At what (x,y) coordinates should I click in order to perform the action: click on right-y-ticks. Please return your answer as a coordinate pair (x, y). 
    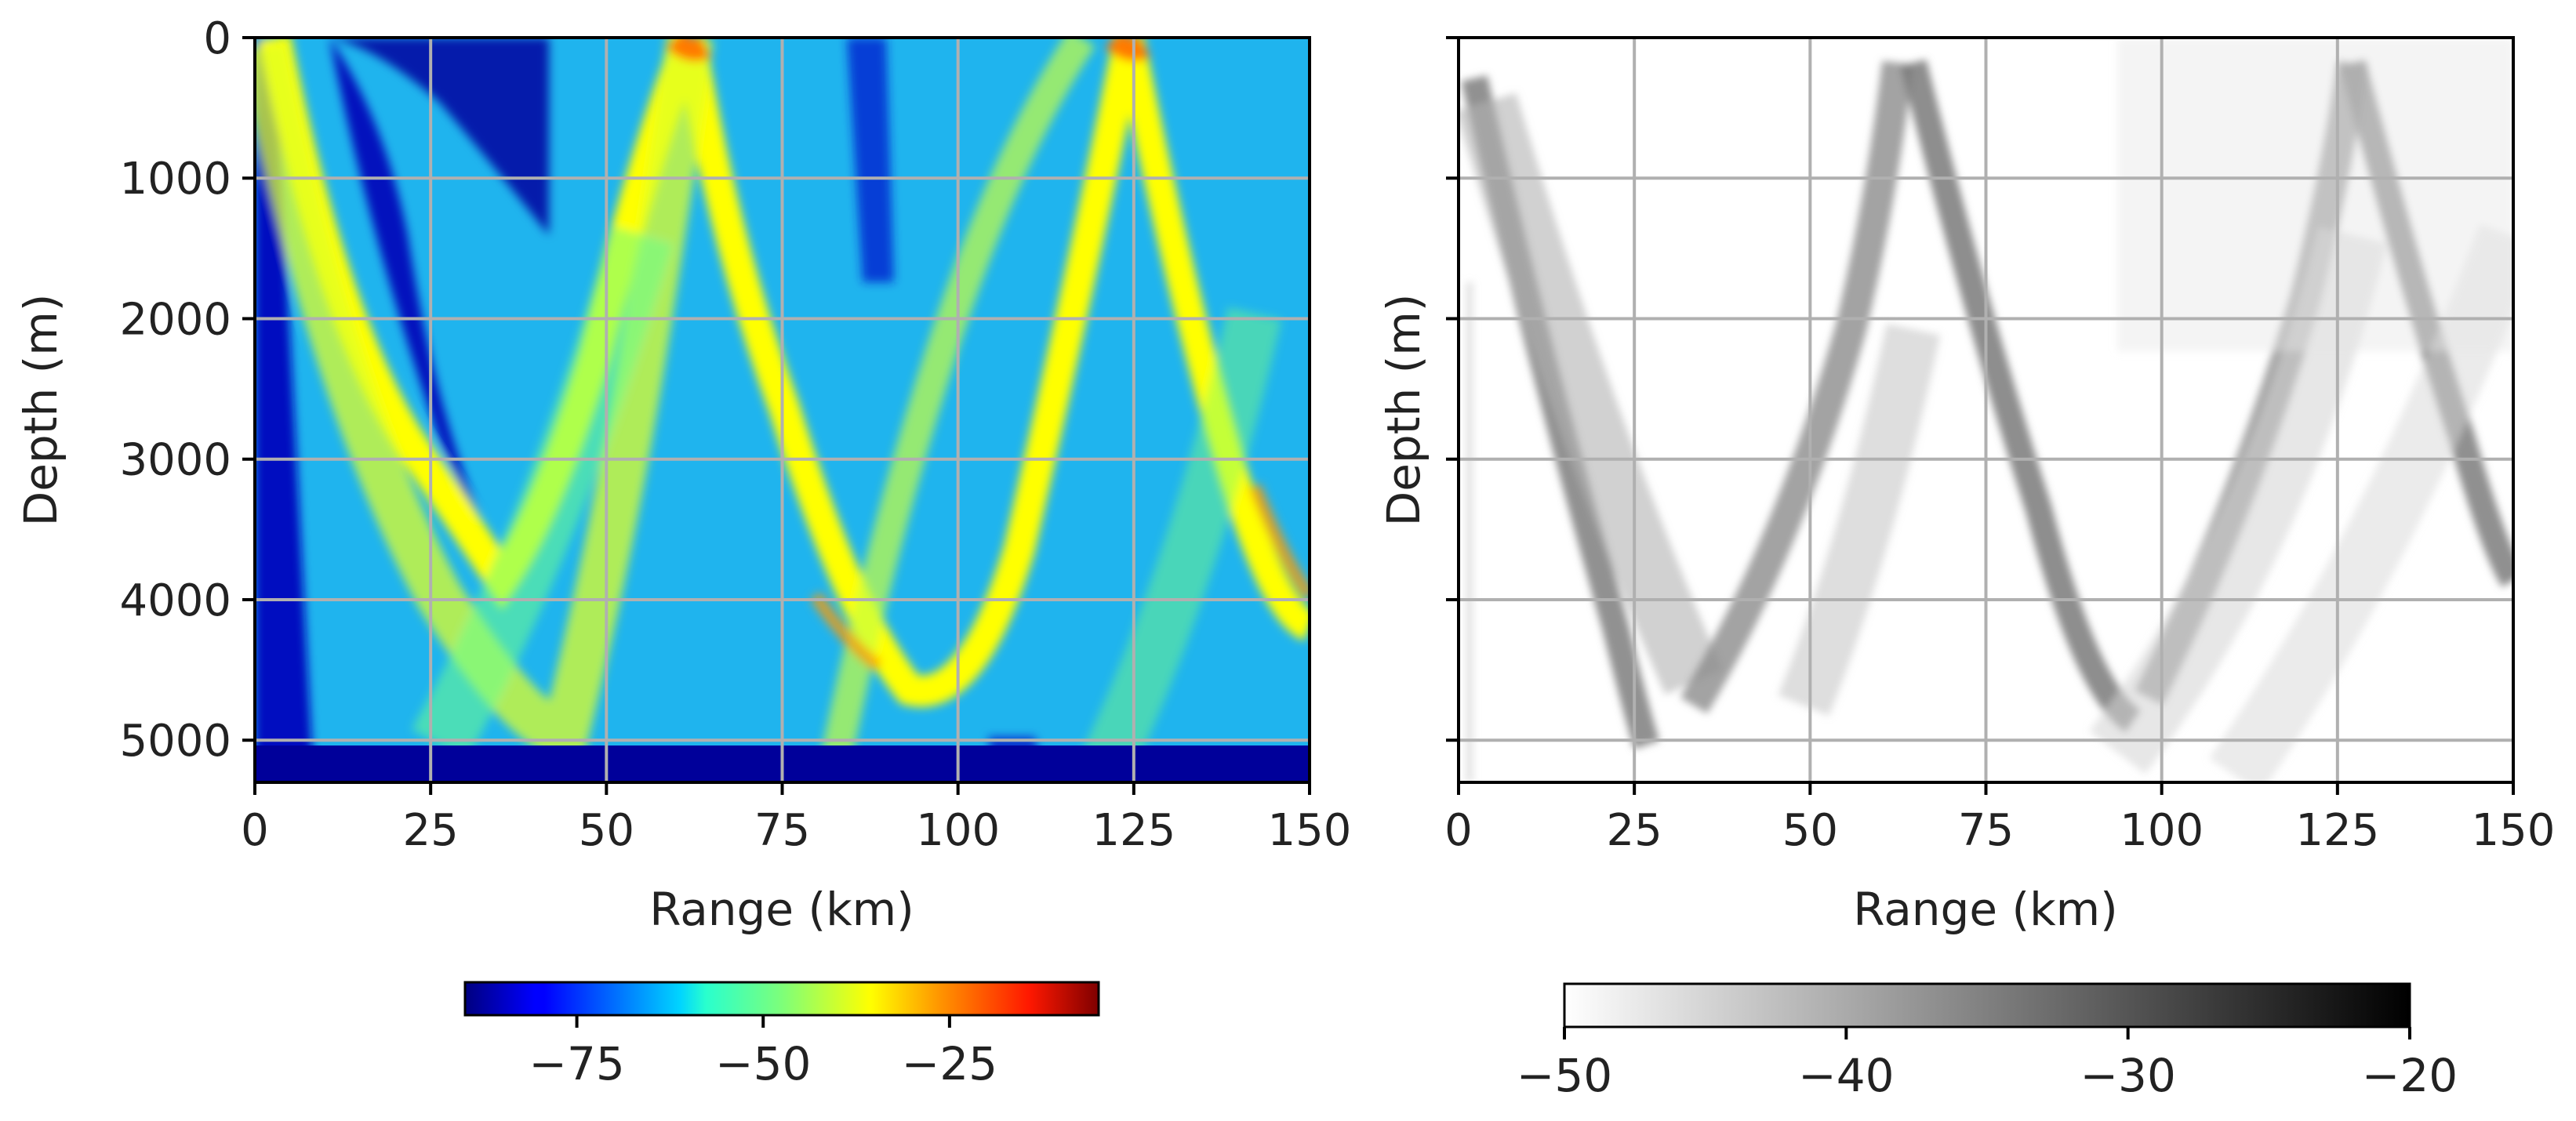
    Looking at the image, I should click on (1452, 389).